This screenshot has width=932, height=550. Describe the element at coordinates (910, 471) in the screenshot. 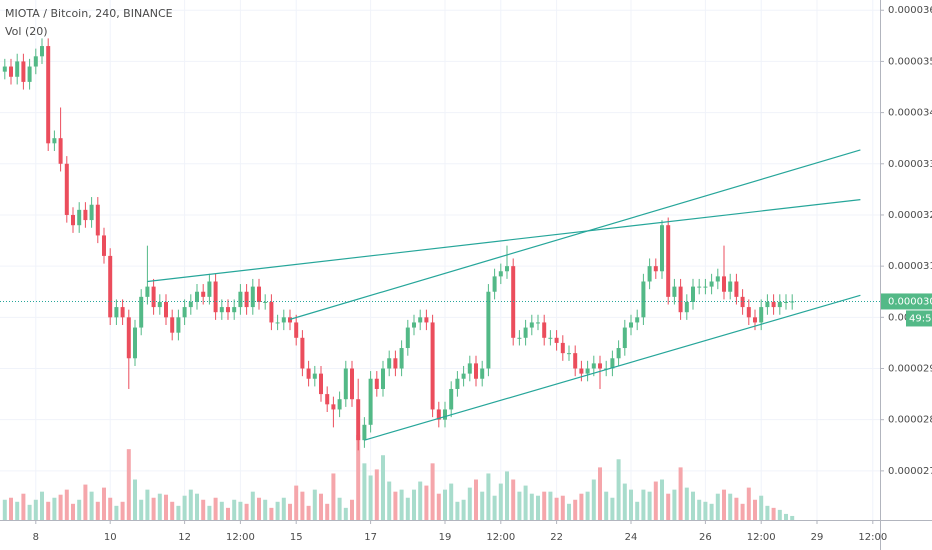

I see `y-tick-label: 0.00002700` at that location.